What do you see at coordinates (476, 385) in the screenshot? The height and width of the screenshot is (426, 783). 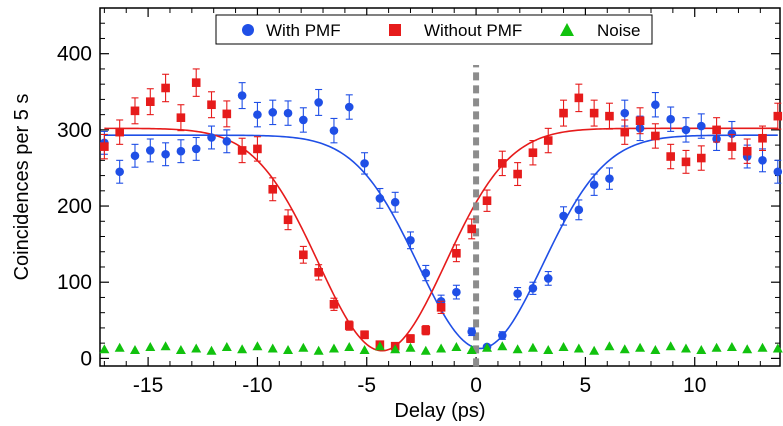 I see `x-tick-label: 0` at bounding box center [476, 385].